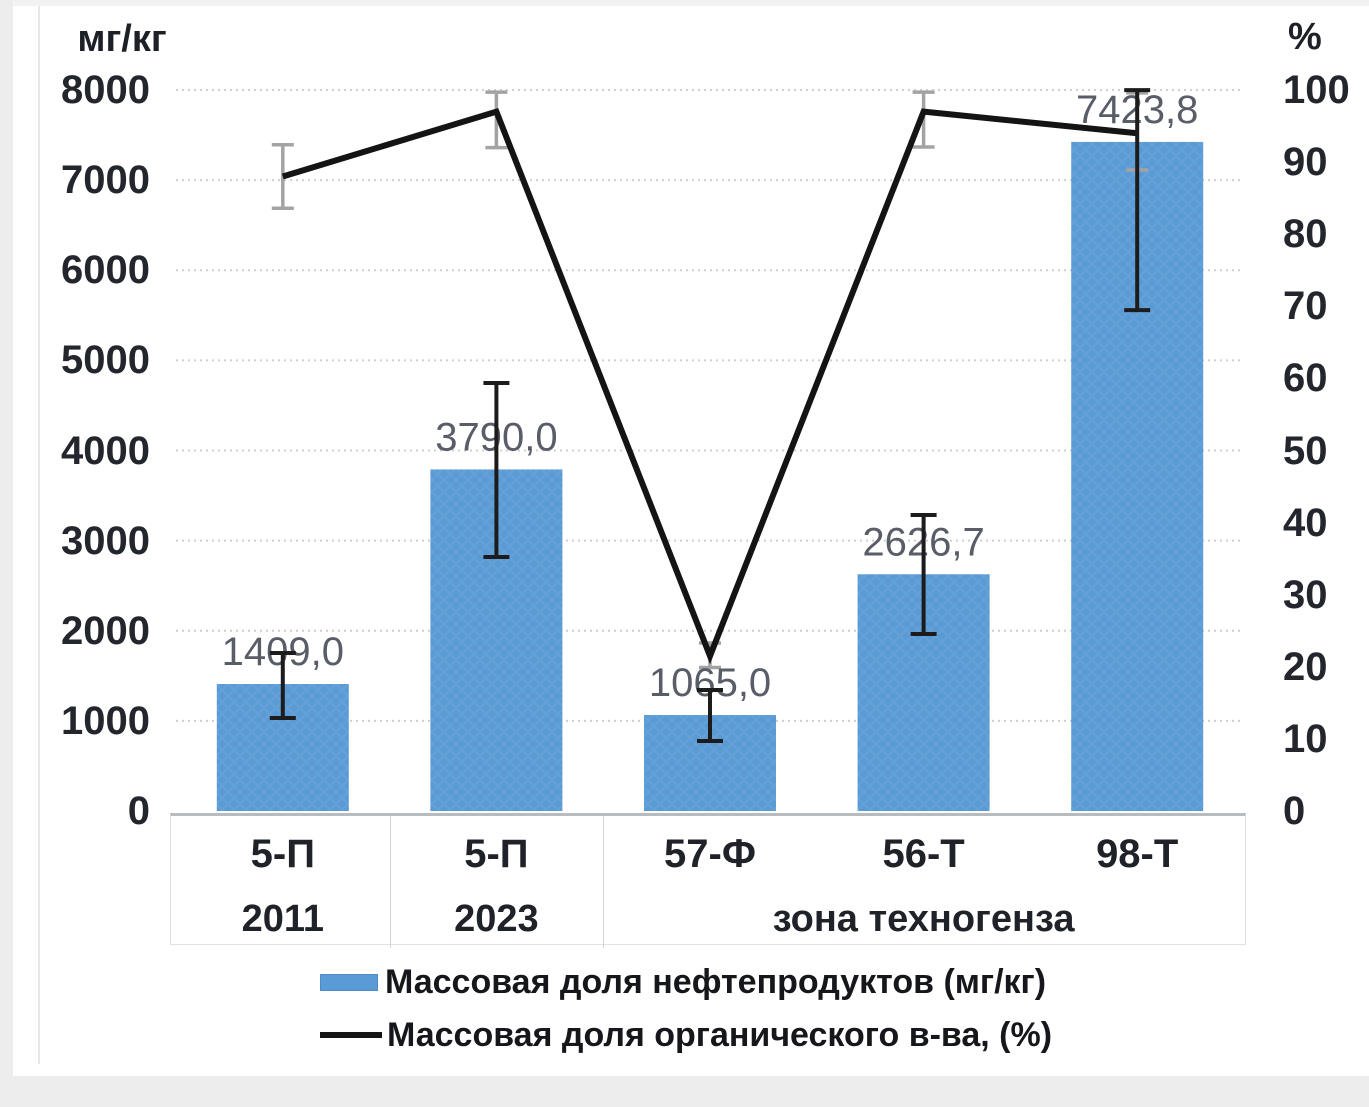 Image resolution: width=1369 pixels, height=1107 pixels. I want to click on left-axis-tick: 7000, so click(105, 180).